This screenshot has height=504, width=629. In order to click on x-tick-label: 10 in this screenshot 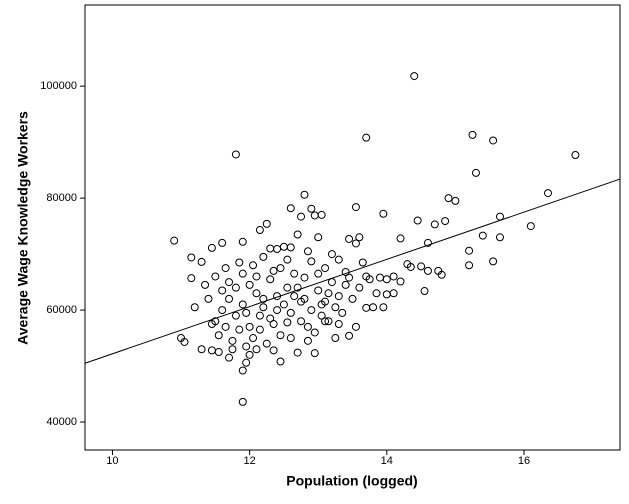, I will do `click(112, 461)`.